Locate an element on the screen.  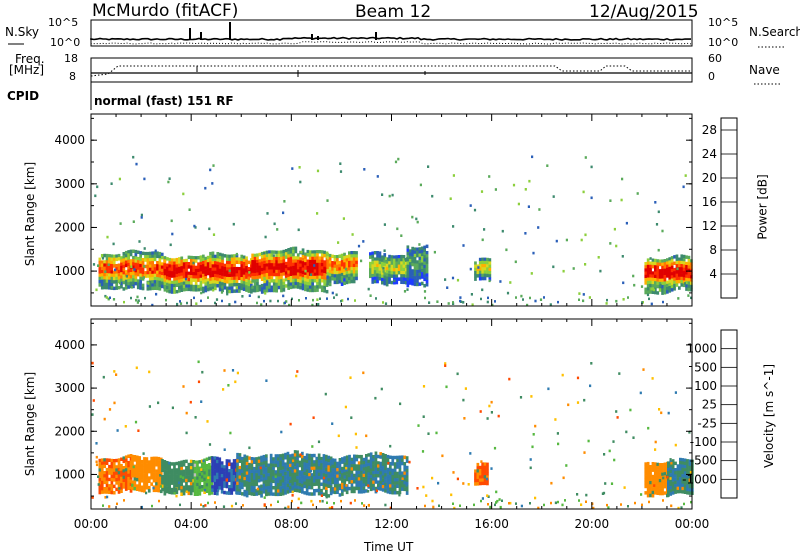
freq-unit-label: [MHz] is located at coordinates (27, 70).